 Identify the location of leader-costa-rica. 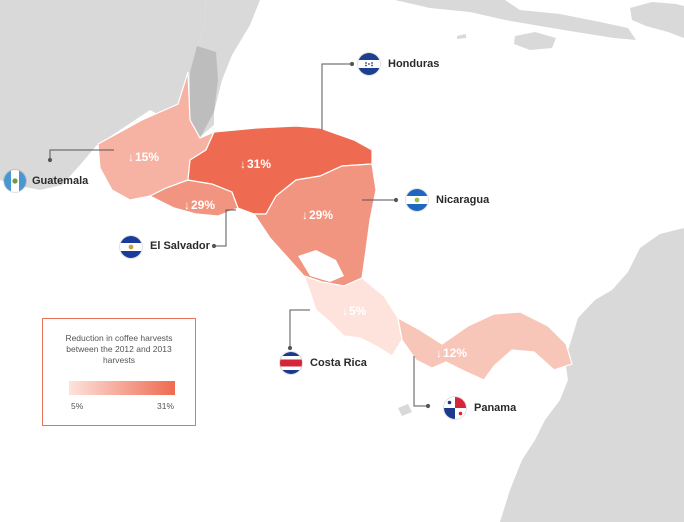
(299, 328).